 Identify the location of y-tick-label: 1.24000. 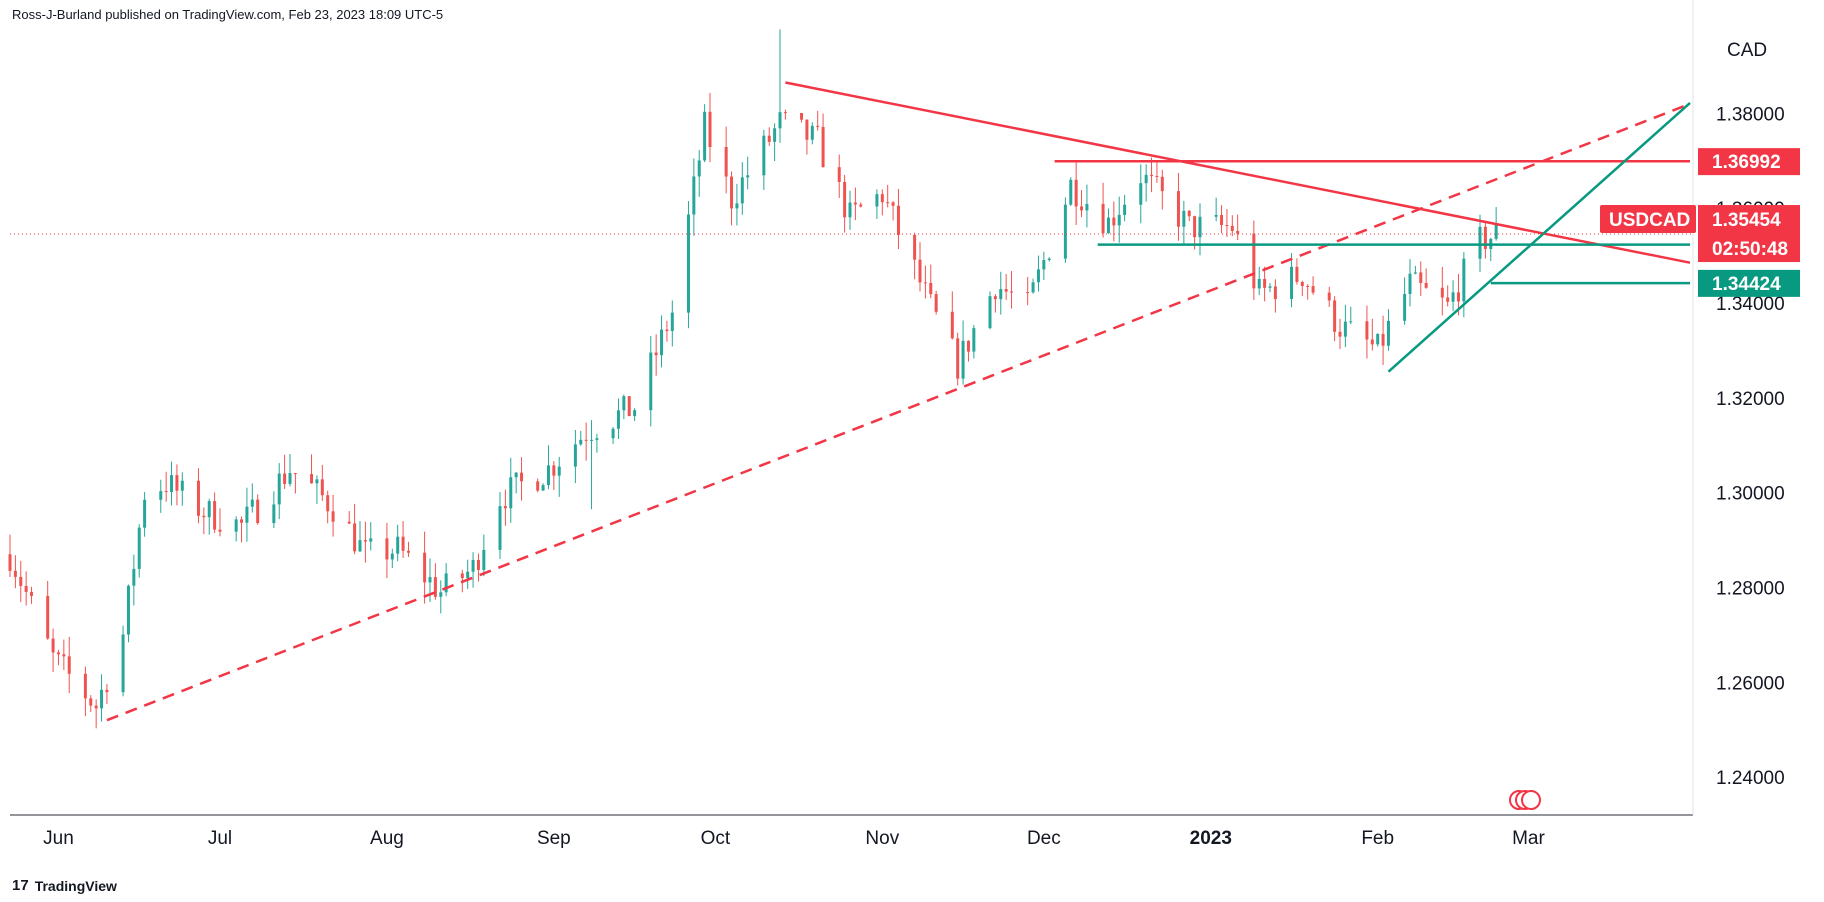
(1750, 778).